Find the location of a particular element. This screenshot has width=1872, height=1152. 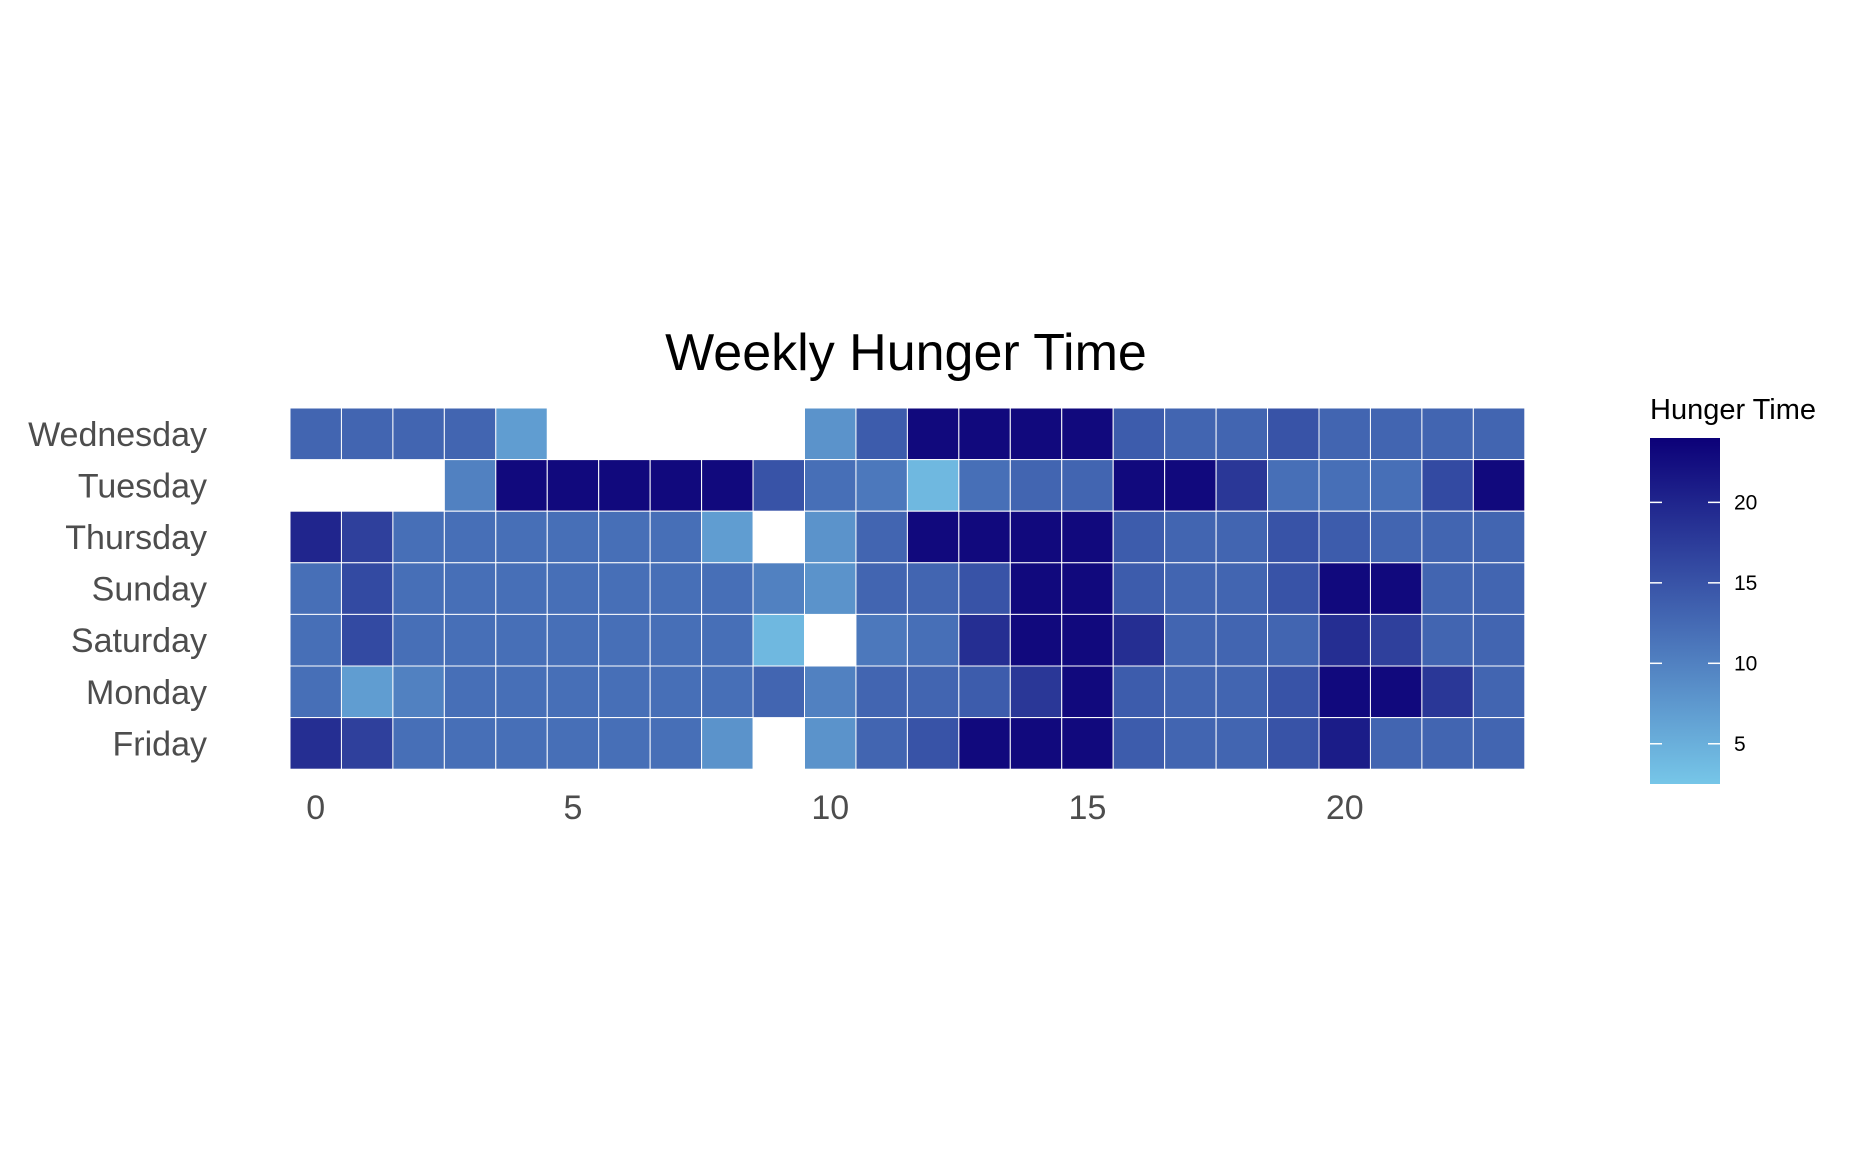

y-tick-label: Wednesday is located at coordinates (117, 435).